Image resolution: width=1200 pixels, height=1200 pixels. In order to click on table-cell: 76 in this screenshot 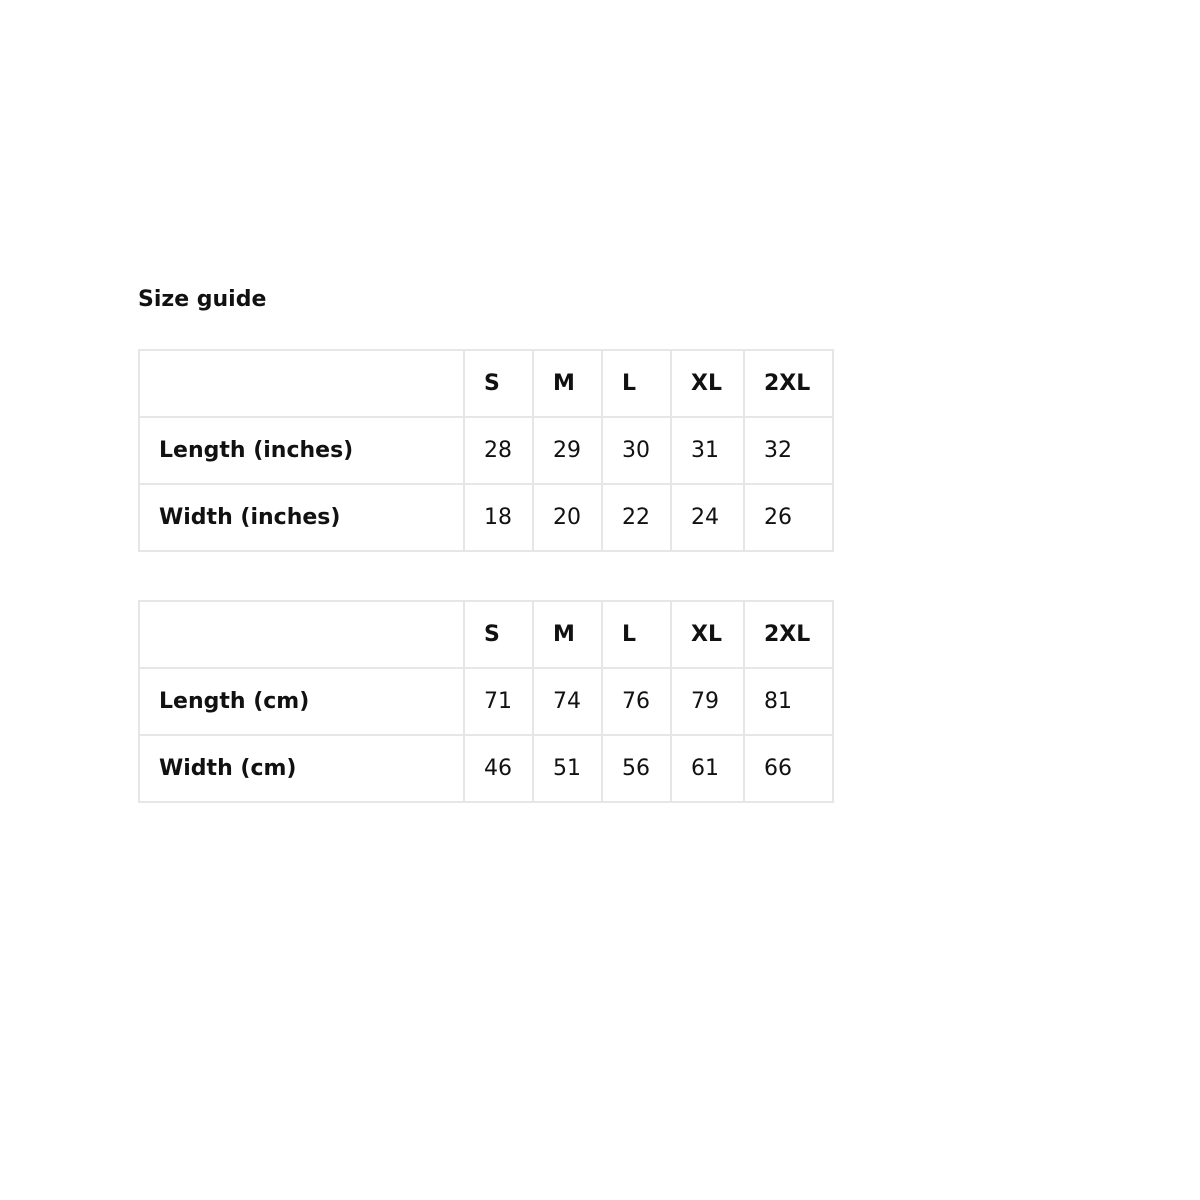, I will do `click(636, 701)`.